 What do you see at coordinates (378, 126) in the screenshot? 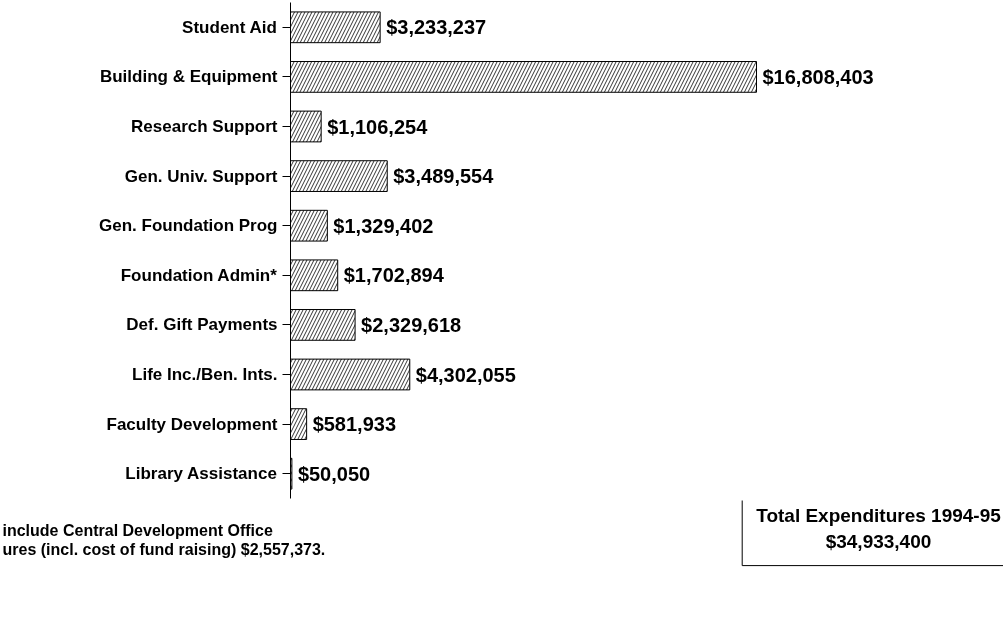
I see `data-label: $1,106,254` at bounding box center [378, 126].